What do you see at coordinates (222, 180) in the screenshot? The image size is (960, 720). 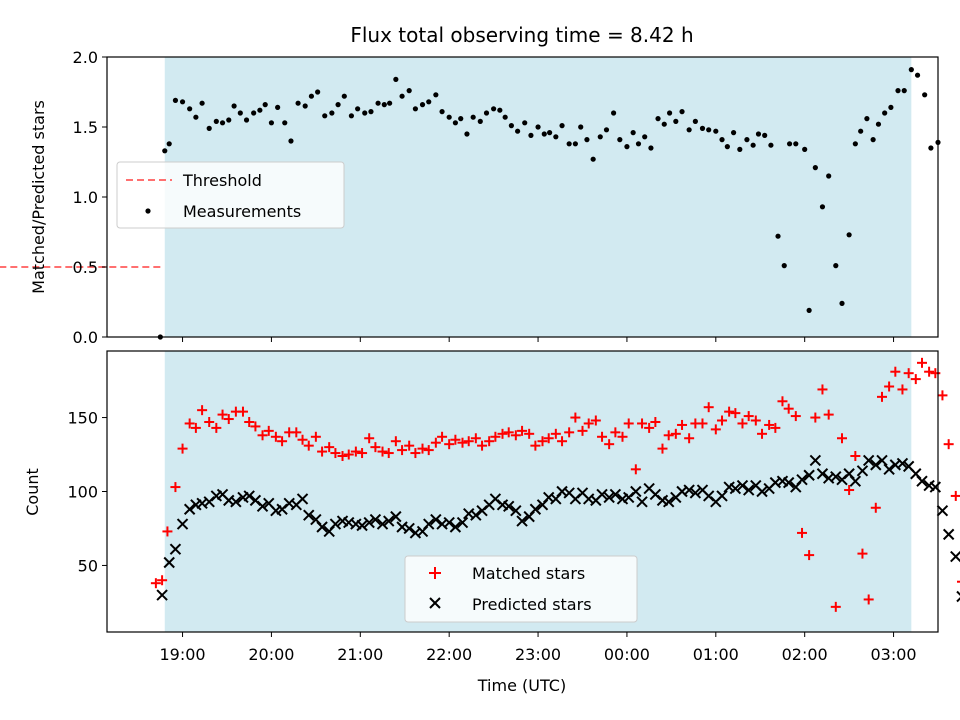 I see `legend-threshold-label: Threshold` at bounding box center [222, 180].